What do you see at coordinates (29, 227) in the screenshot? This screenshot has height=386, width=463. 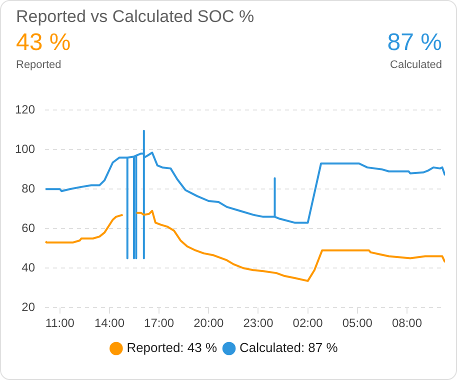 I see `y-tick-label: 60` at bounding box center [29, 227].